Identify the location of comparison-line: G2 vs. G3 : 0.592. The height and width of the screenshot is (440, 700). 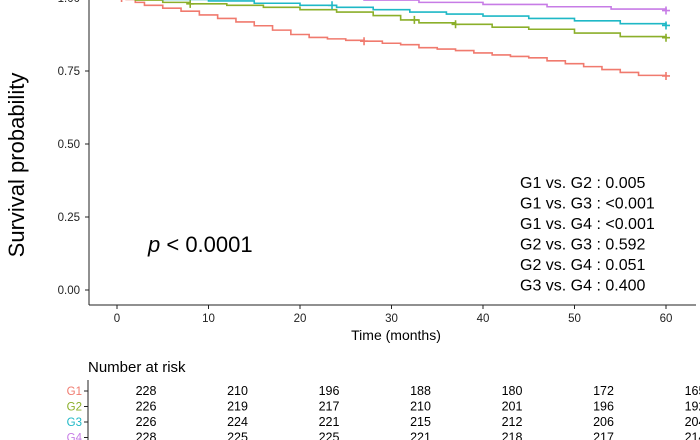
(583, 245).